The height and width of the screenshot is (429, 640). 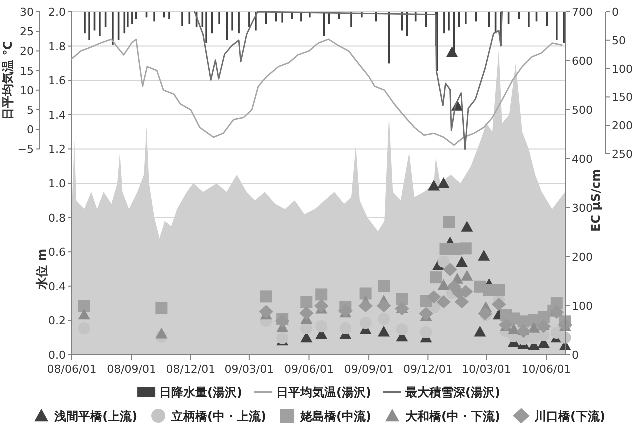 What do you see at coordinates (452, 417) in the screenshot?
I see `legend-label: 大和橋(中・下流)` at bounding box center [452, 417].